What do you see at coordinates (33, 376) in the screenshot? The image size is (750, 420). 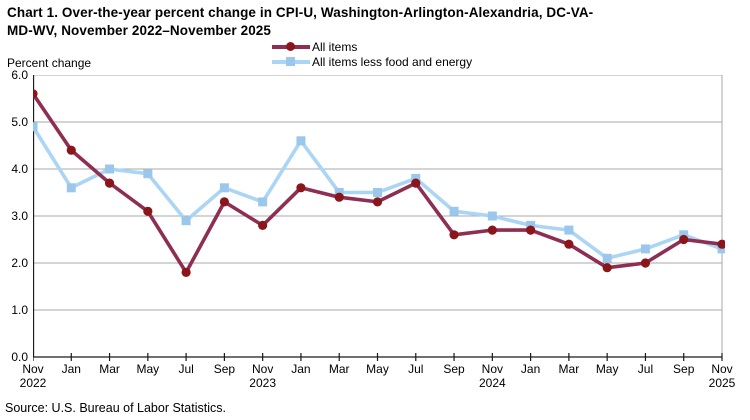 I see `x-tick-label: Nov 2022` at bounding box center [33, 376].